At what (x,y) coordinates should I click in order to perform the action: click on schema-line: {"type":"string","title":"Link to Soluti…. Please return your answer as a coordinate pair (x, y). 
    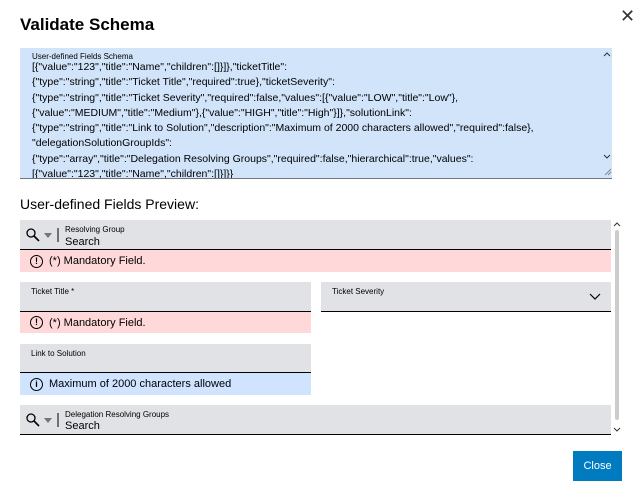
    Looking at the image, I should click on (283, 128).